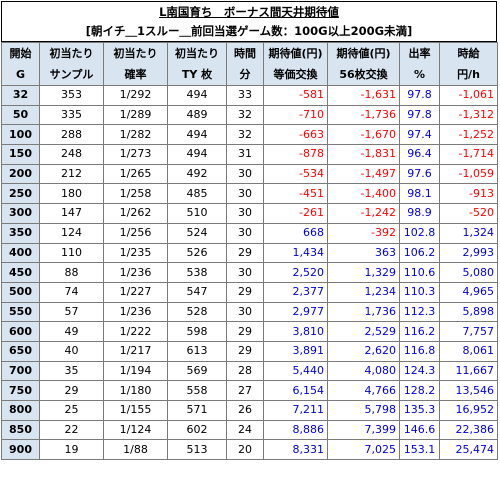 The width and height of the screenshot is (500, 482). What do you see at coordinates (295, 213) in the screenshot?
I see `table-cell: -261` at bounding box center [295, 213].